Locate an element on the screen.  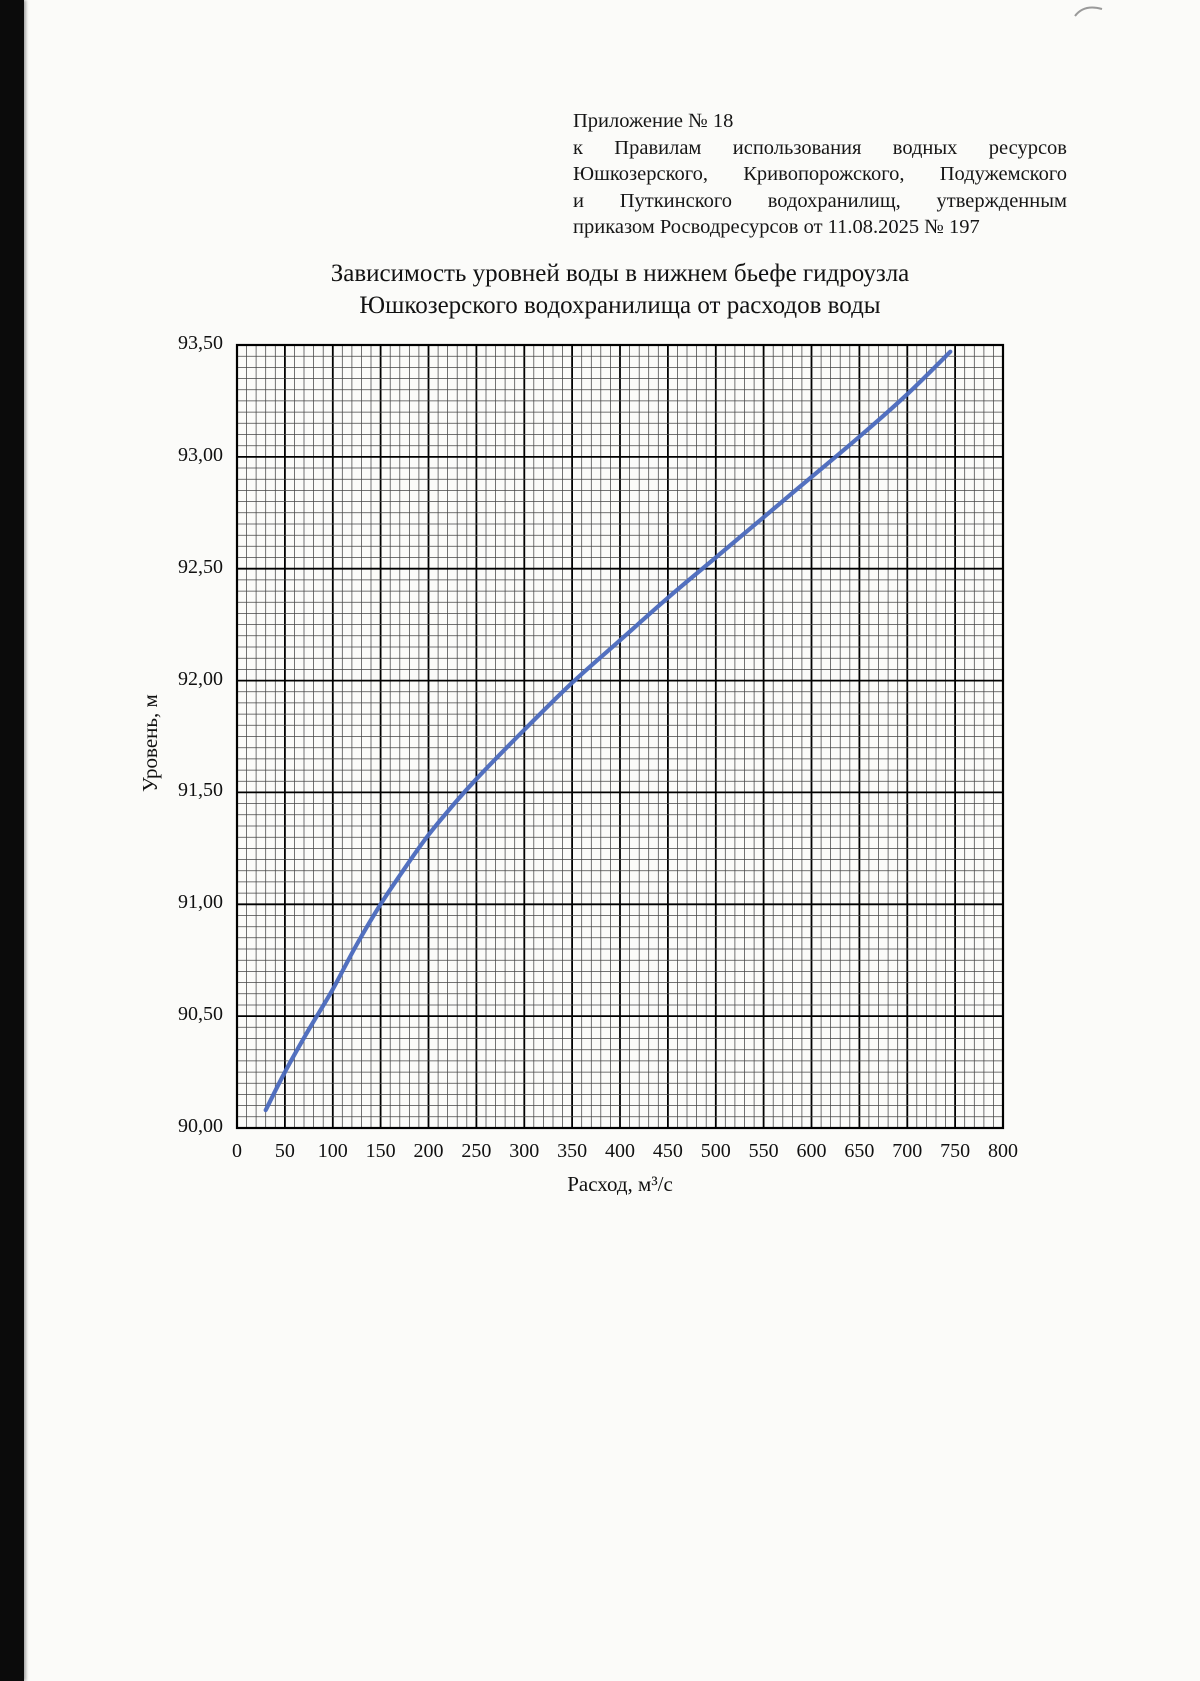
x-tick-label: 700 is located at coordinates (907, 1151).